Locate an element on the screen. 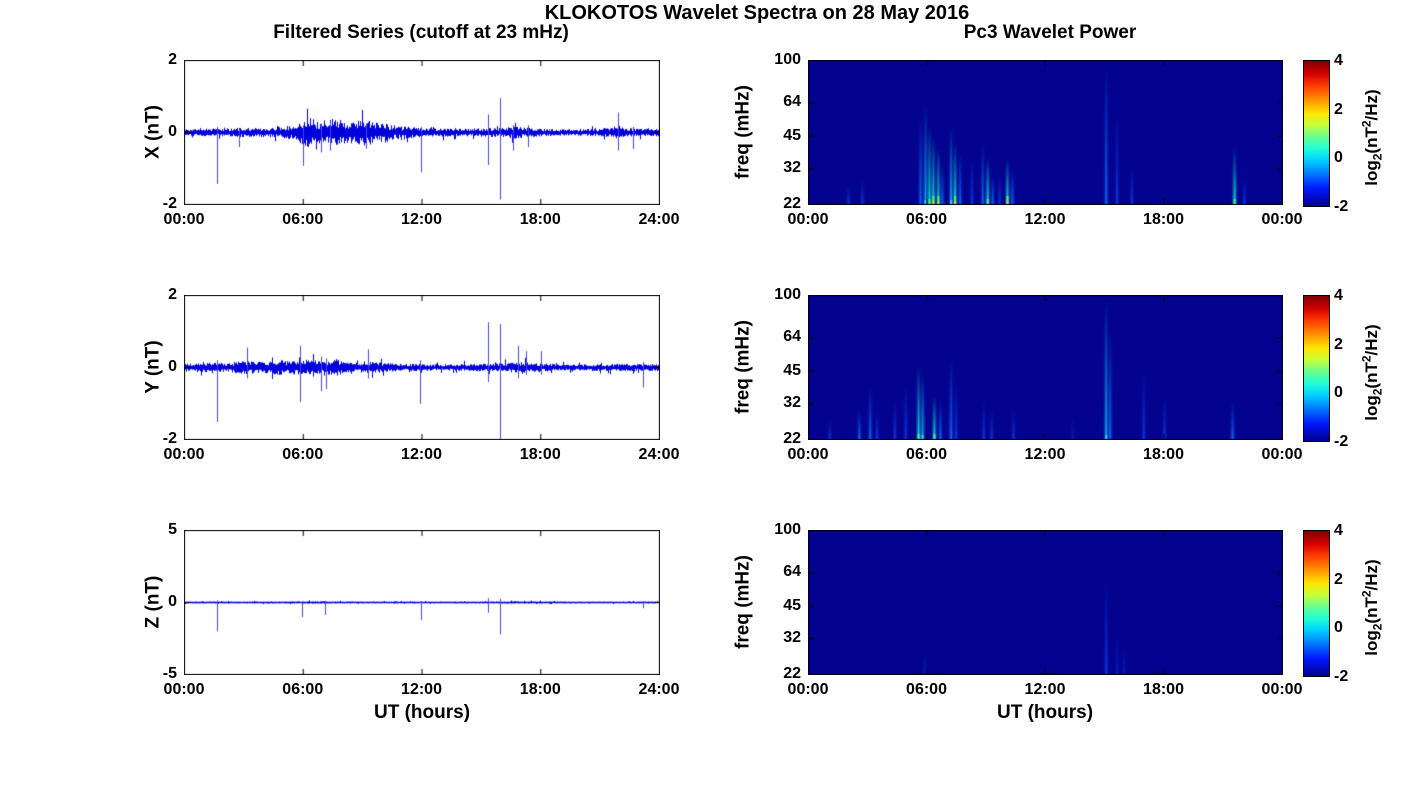 This screenshot has height=788, width=1418. y-timeseries-plot is located at coordinates (422, 367).